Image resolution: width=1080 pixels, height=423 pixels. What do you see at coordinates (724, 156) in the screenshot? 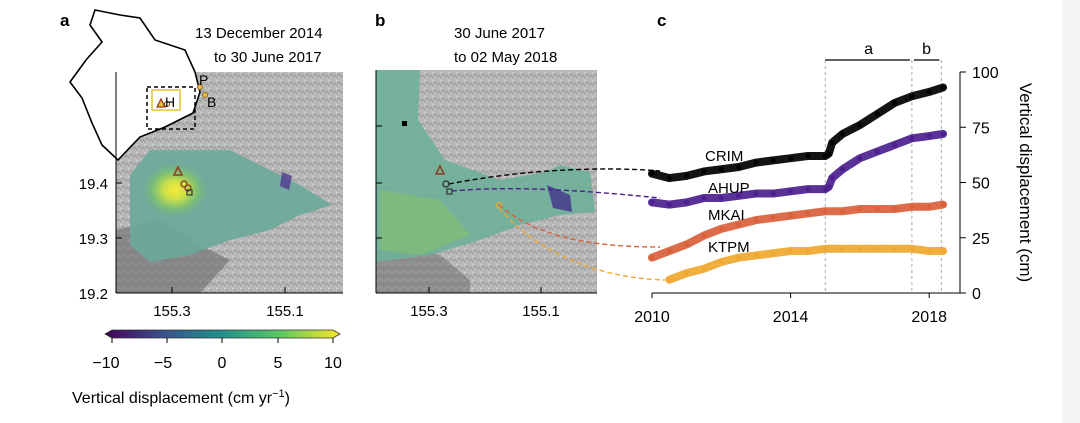
I see `series-label-crim: CRIM` at bounding box center [724, 156].